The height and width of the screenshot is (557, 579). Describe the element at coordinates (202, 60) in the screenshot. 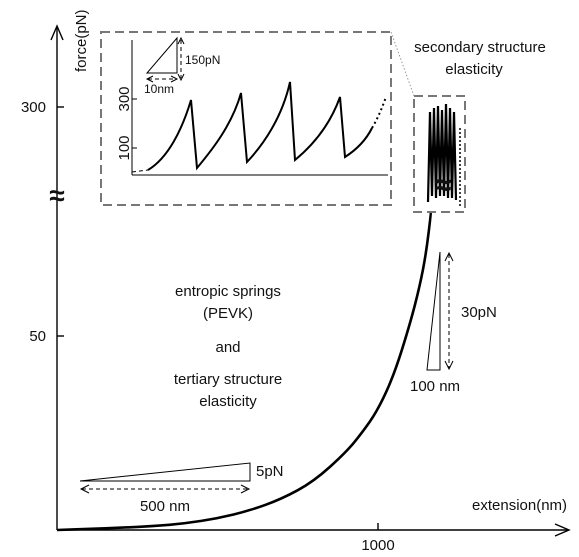

I see `inset-force-scale-label: 150pN` at that location.